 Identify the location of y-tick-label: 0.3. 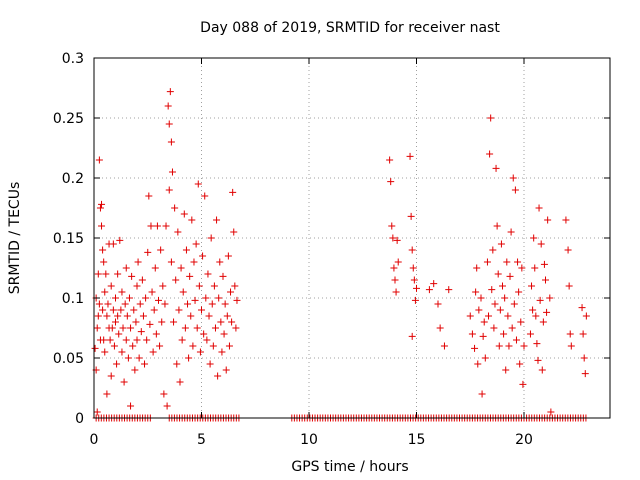
(73, 59).